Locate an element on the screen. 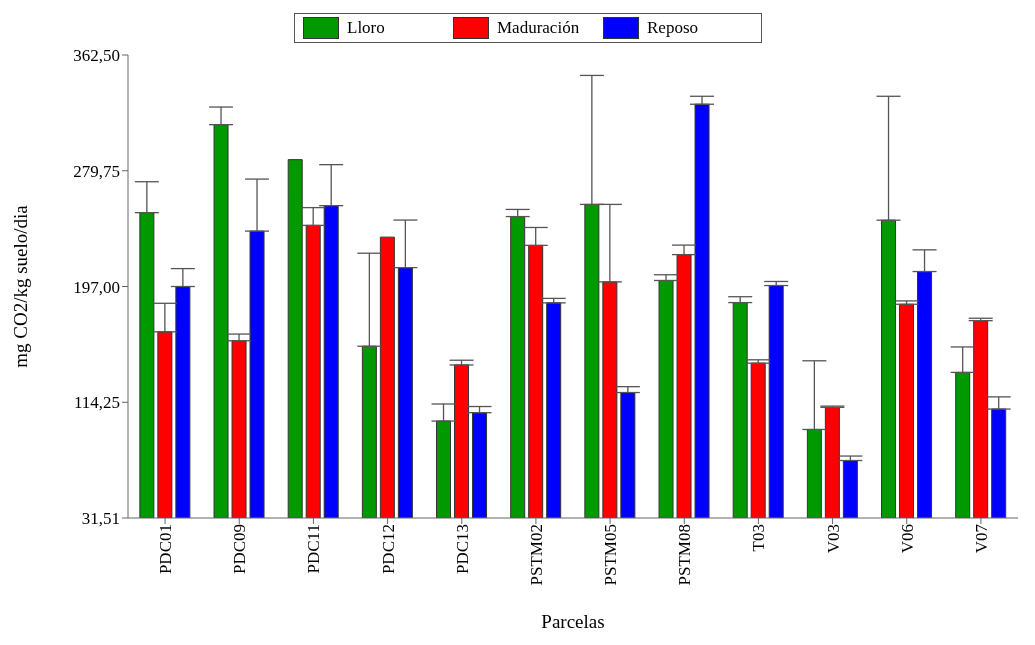  x-tick-label: PDC12 is located at coordinates (388, 549).